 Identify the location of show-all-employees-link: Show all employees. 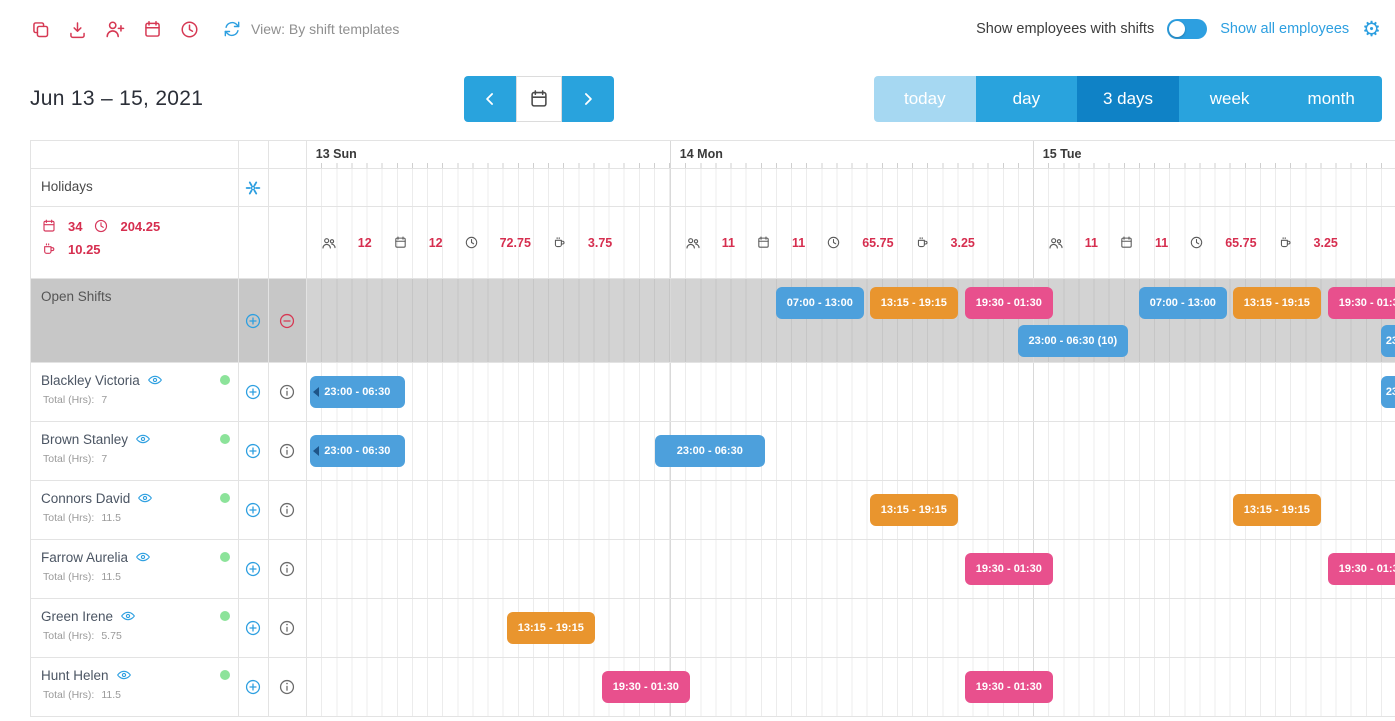
(1285, 29).